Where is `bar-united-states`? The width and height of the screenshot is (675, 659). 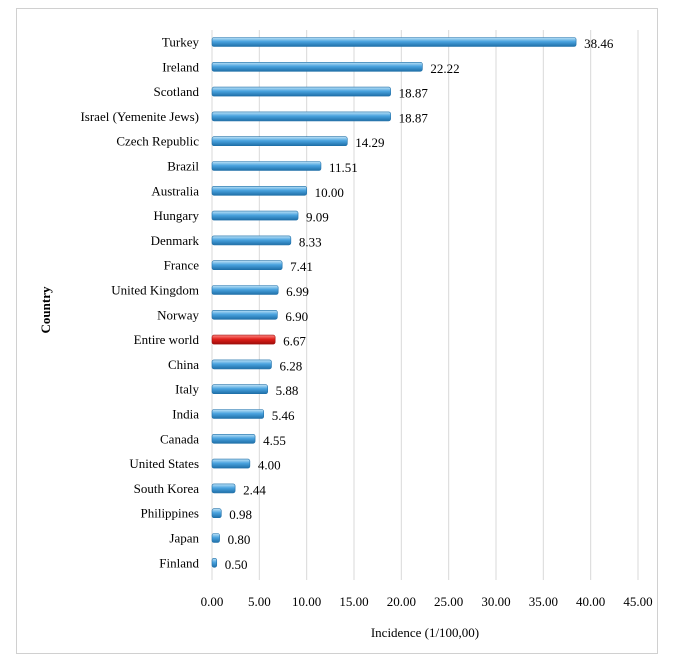
bar-united-states is located at coordinates (231, 463).